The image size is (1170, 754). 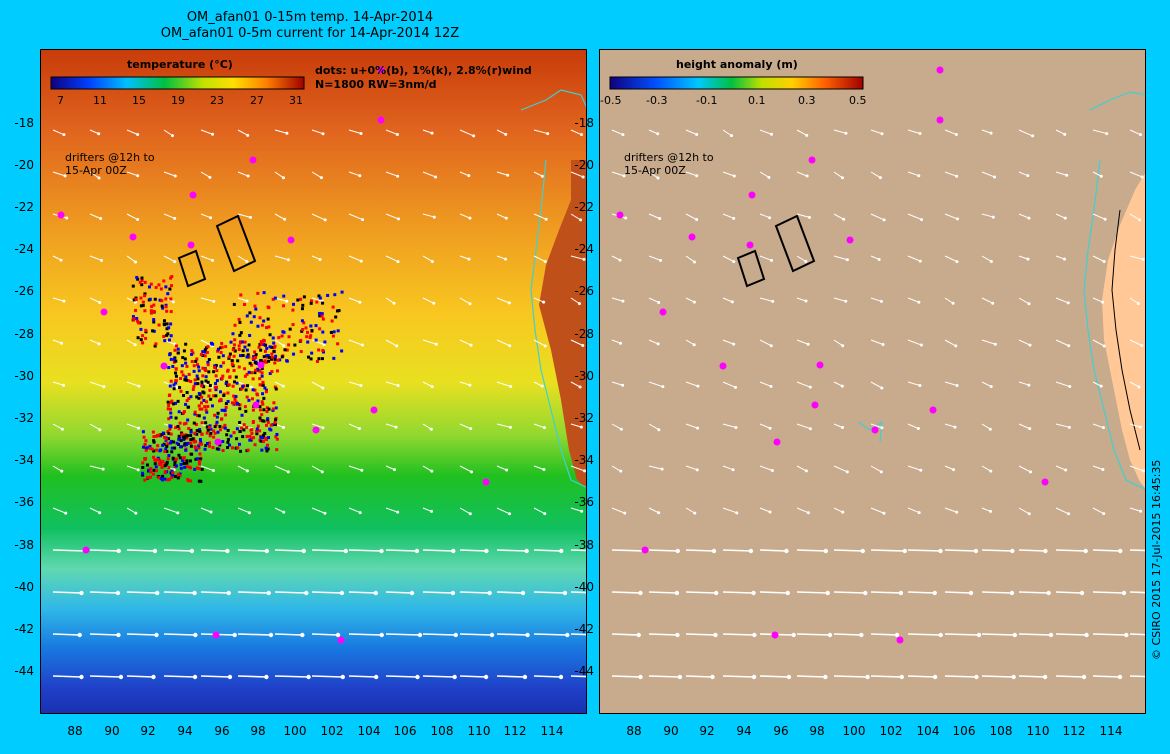 What do you see at coordinates (24, 291) in the screenshot?
I see `y-tick-label: -26` at bounding box center [24, 291].